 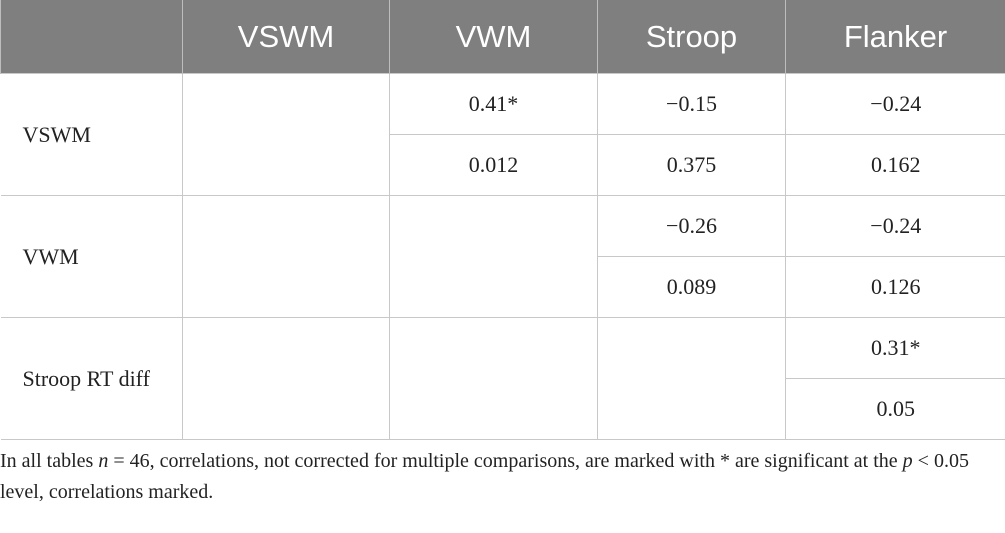 What do you see at coordinates (907, 461) in the screenshot?
I see `footnote-text: p` at bounding box center [907, 461].